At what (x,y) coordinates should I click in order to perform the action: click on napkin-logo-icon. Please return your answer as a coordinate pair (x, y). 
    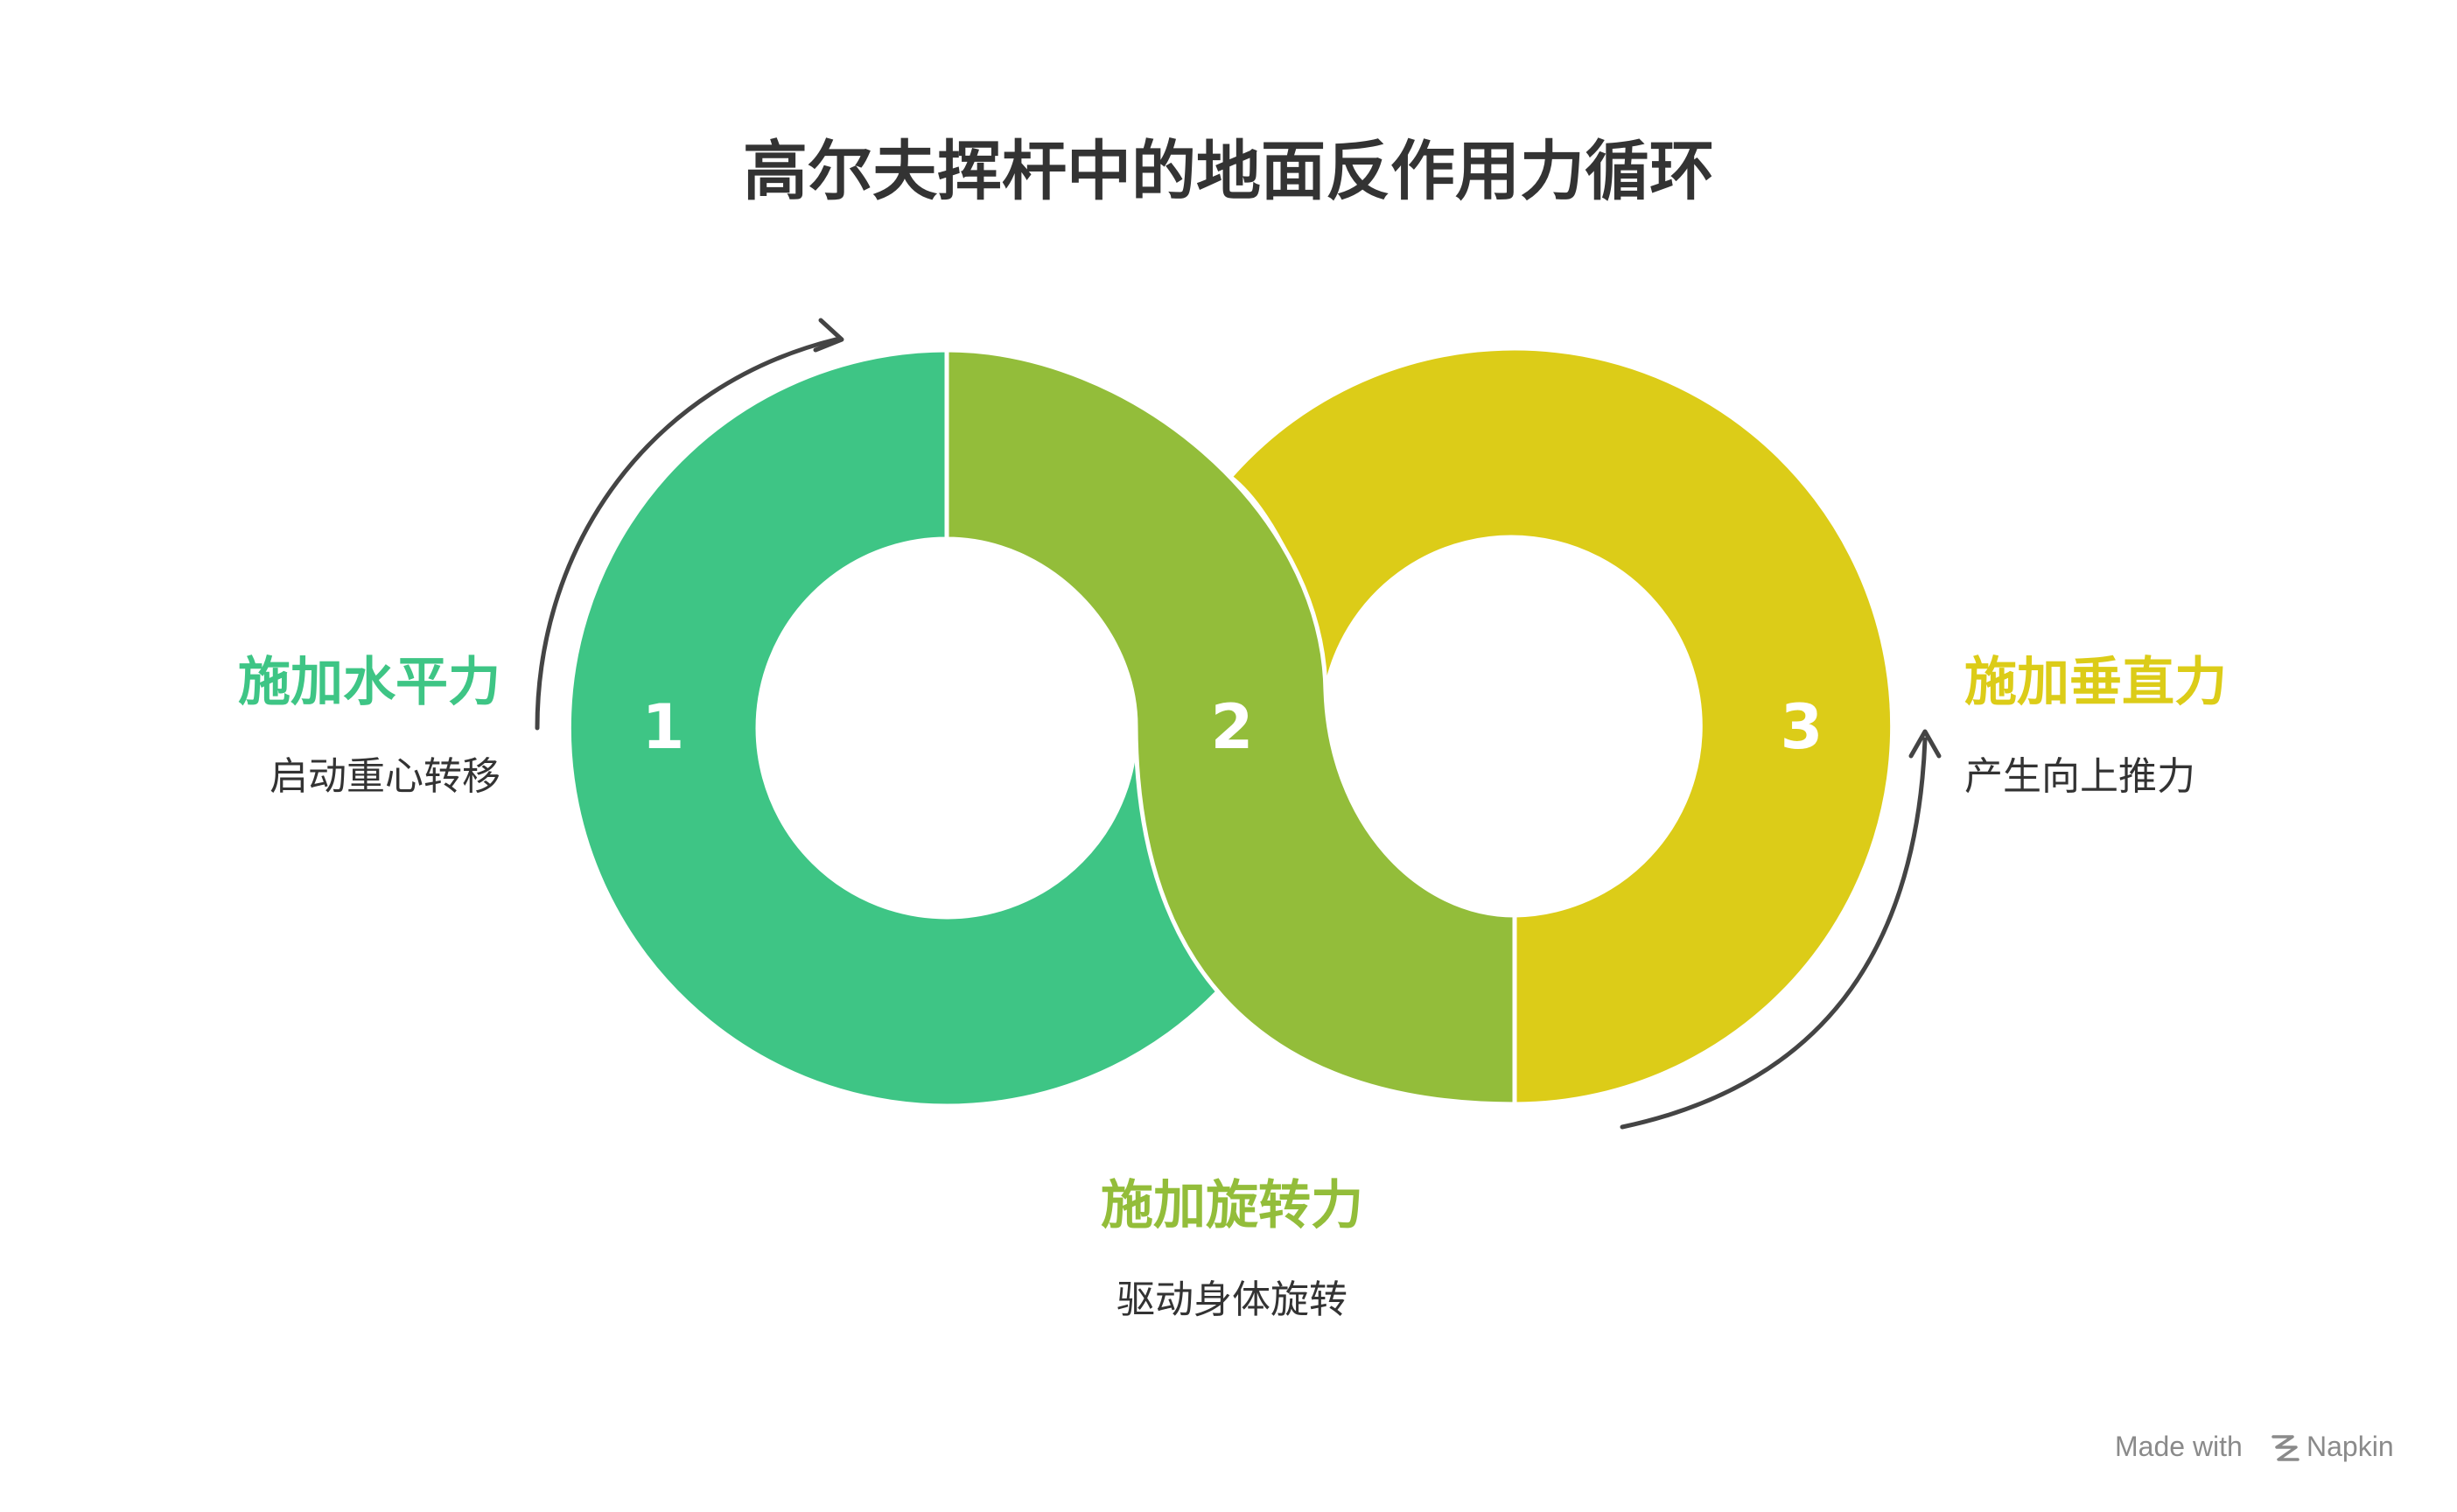
    Looking at the image, I should click on (2286, 1448).